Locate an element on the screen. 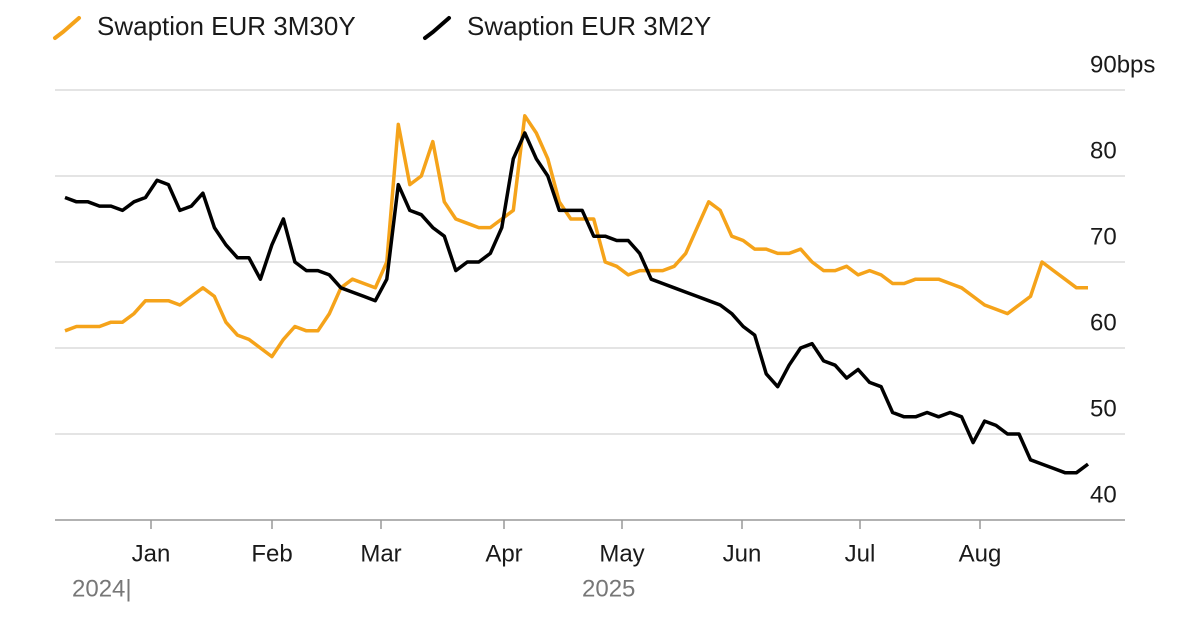 The image size is (1200, 629). year-label: 2025 is located at coordinates (608, 588).